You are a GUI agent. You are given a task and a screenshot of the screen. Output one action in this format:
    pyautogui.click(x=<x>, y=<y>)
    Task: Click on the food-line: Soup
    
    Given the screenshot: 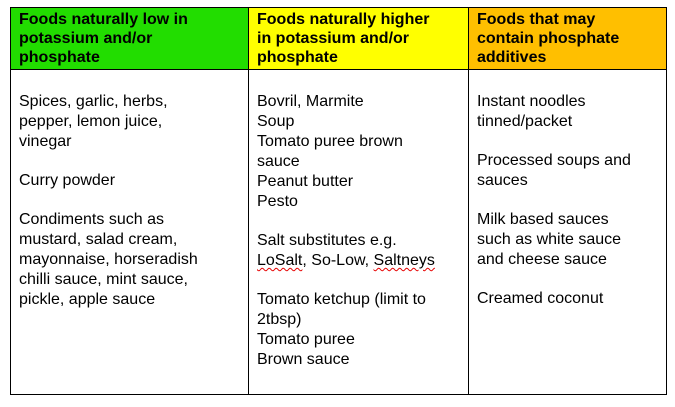 What is the action you would take?
    pyautogui.click(x=276, y=121)
    